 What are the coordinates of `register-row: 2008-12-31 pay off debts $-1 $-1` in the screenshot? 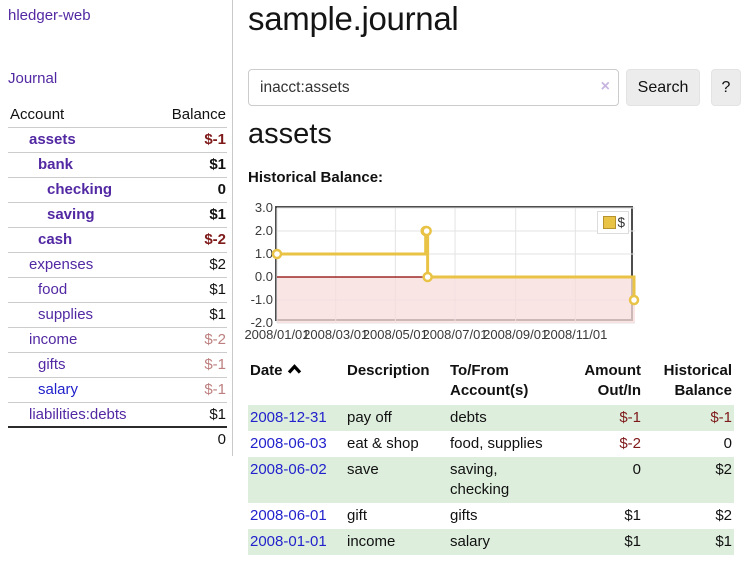 It's located at (491, 418).